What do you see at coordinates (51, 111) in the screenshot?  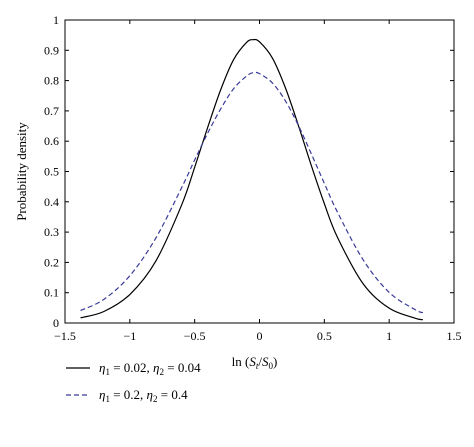 I see `y-tick-label: 0.7` at bounding box center [51, 111].